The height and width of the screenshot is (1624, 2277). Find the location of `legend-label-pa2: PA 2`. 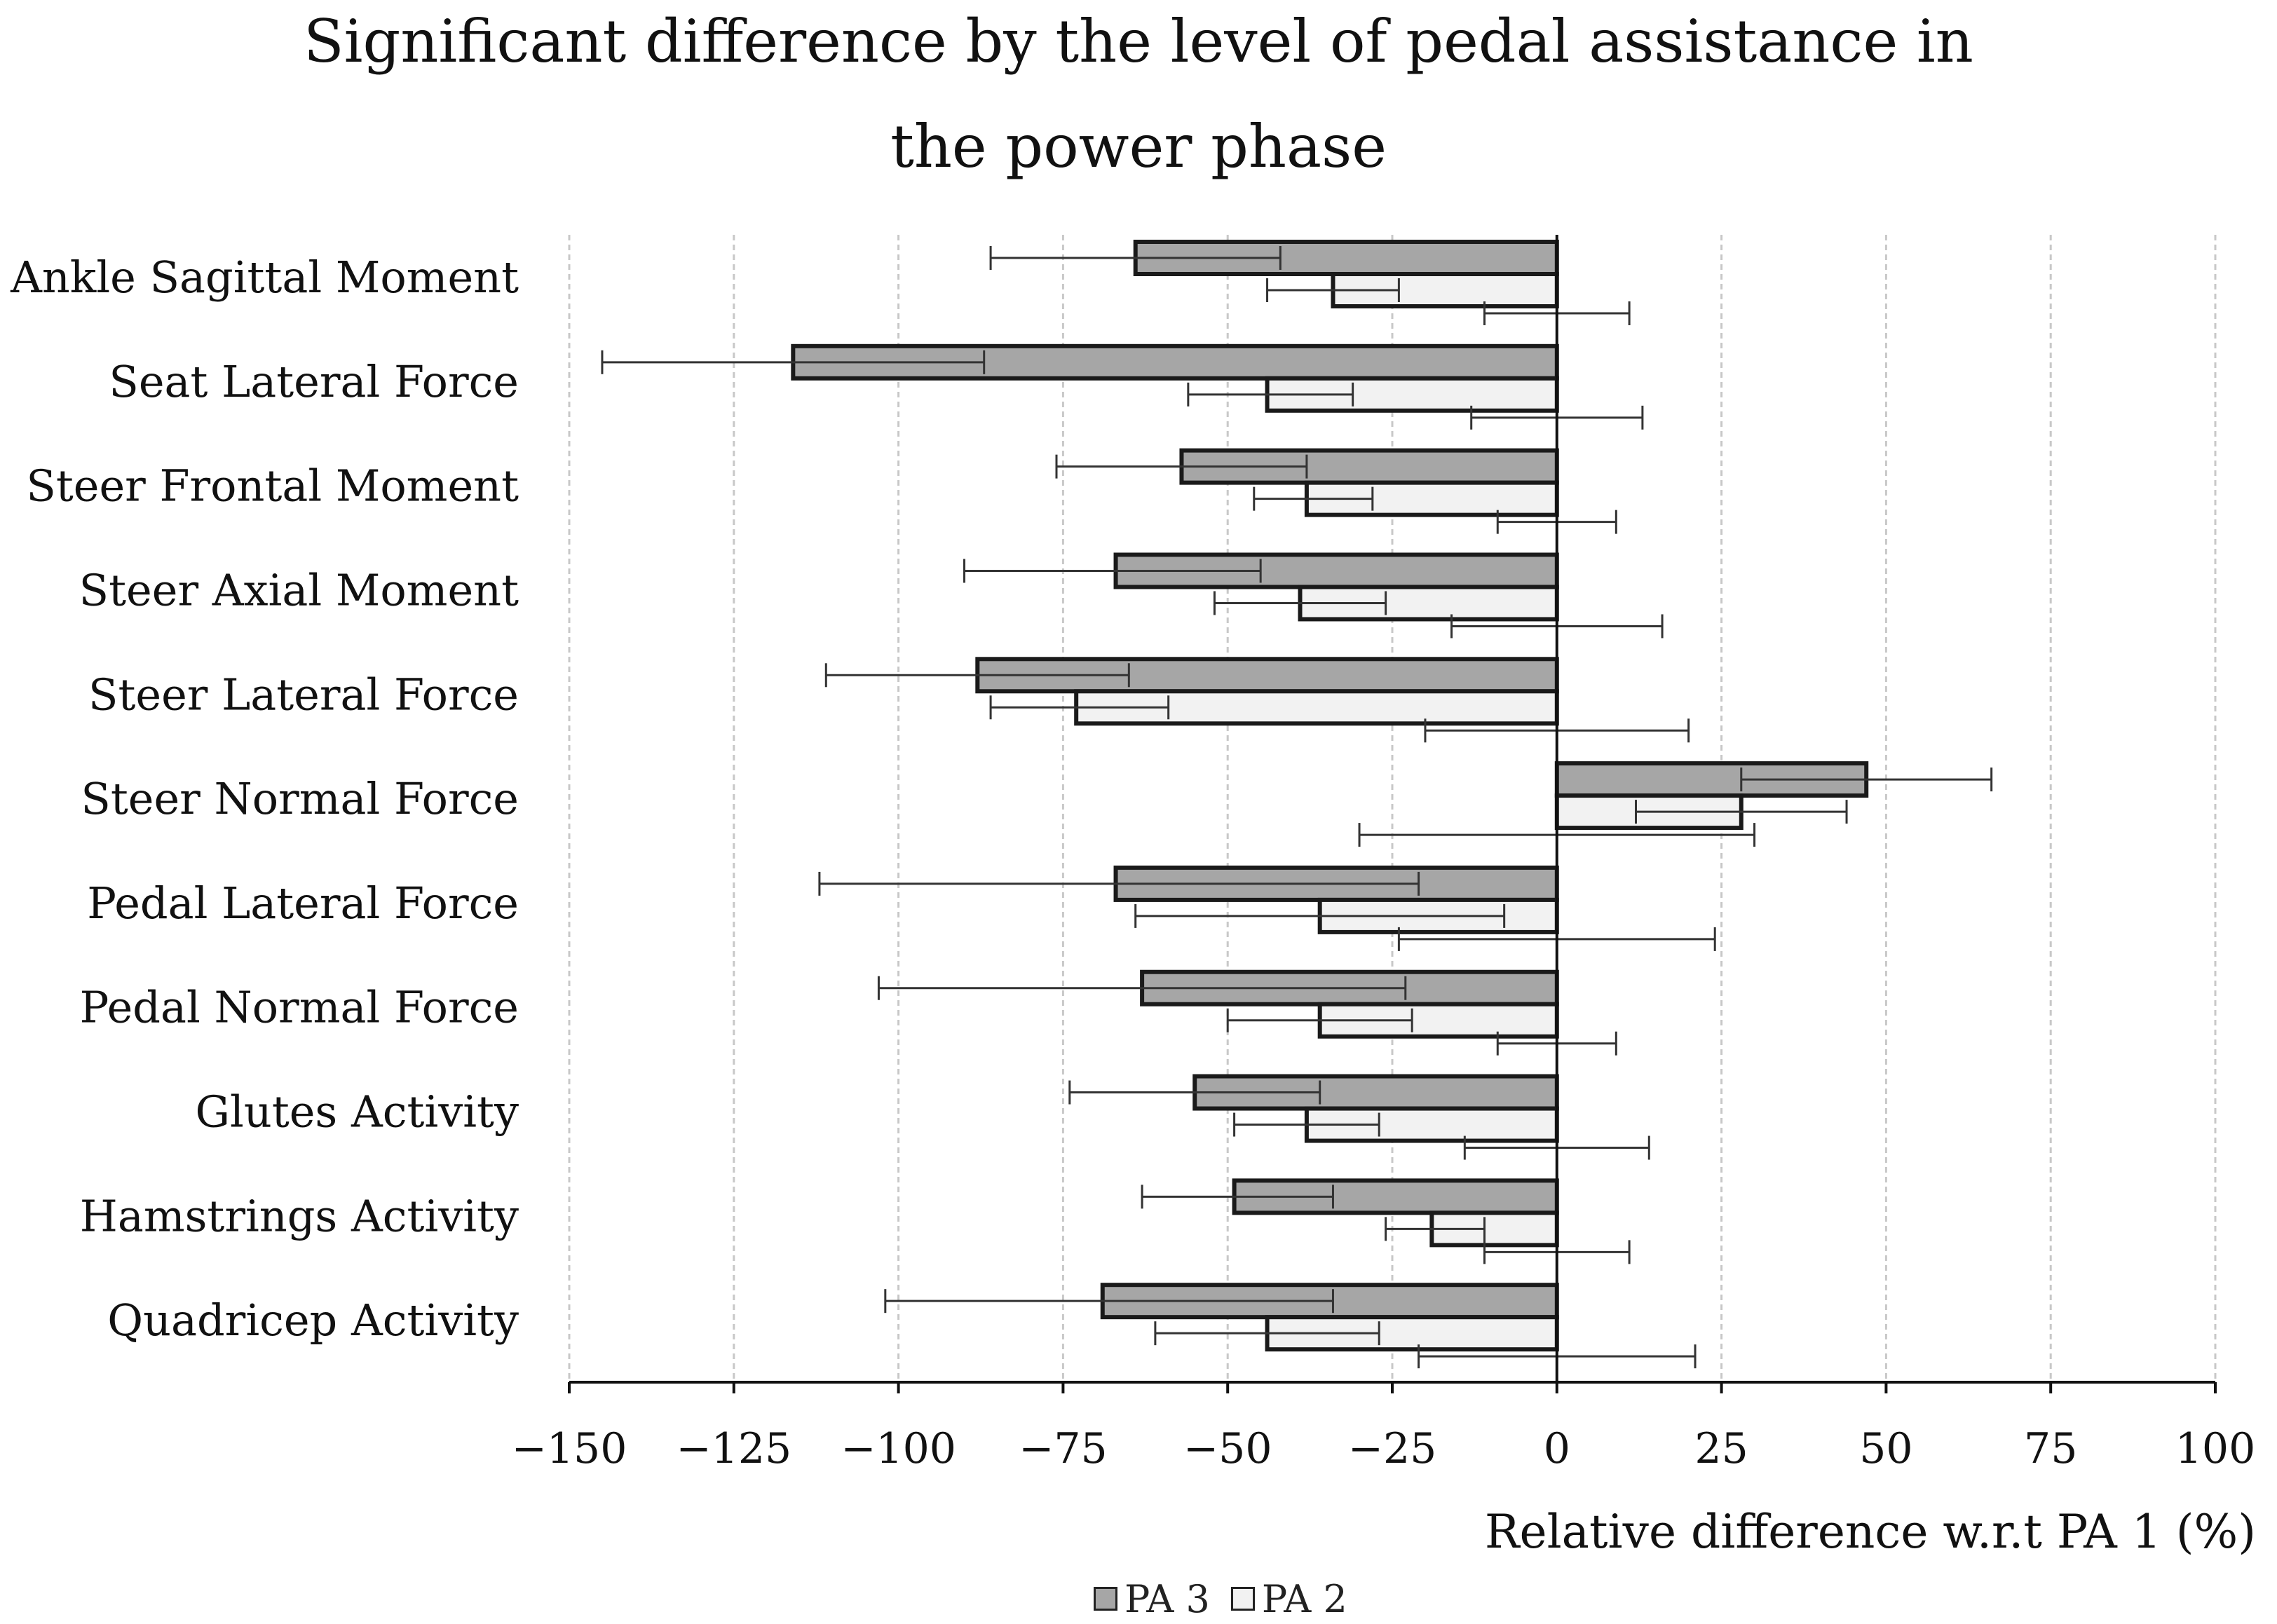

legend-label-pa2: PA 2 is located at coordinates (1304, 1598).